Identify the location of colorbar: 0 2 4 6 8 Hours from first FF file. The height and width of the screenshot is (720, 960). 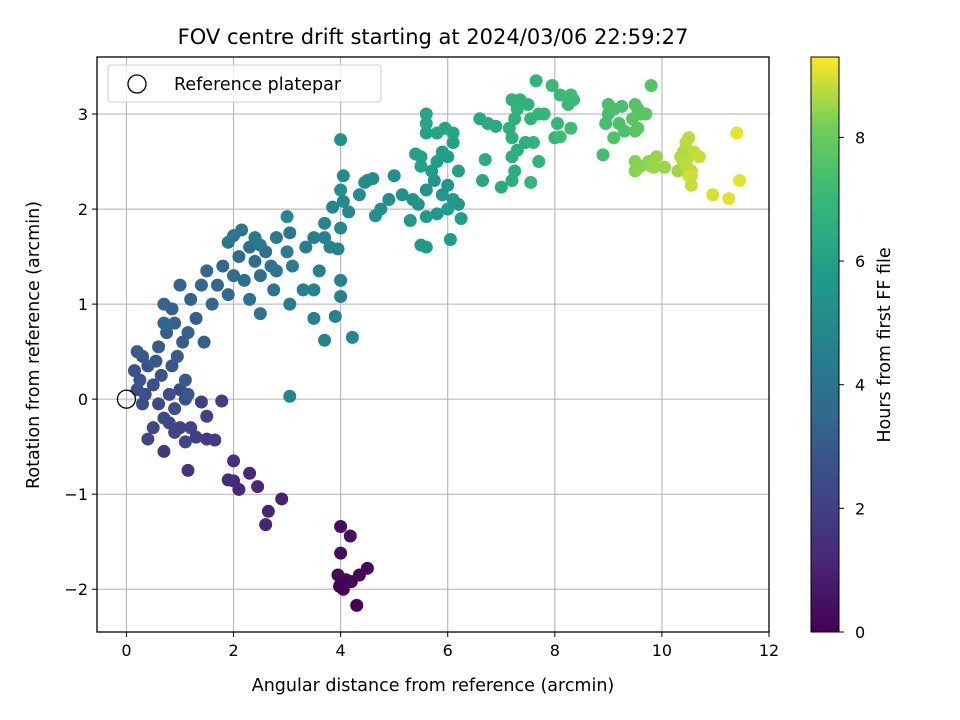
(852, 349).